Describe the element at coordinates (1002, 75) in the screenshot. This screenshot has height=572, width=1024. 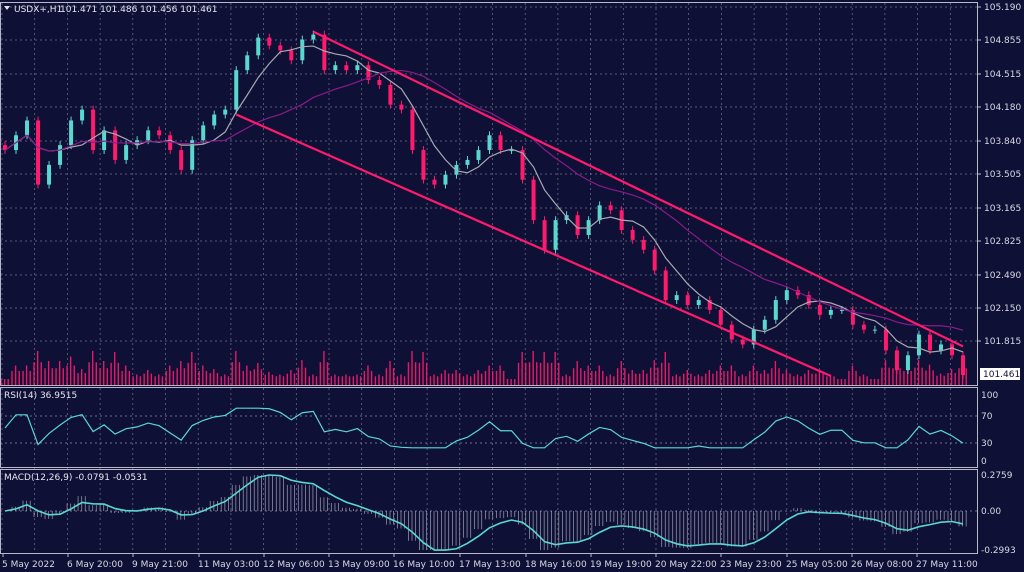
I see `price-tick-label: 104.515` at that location.